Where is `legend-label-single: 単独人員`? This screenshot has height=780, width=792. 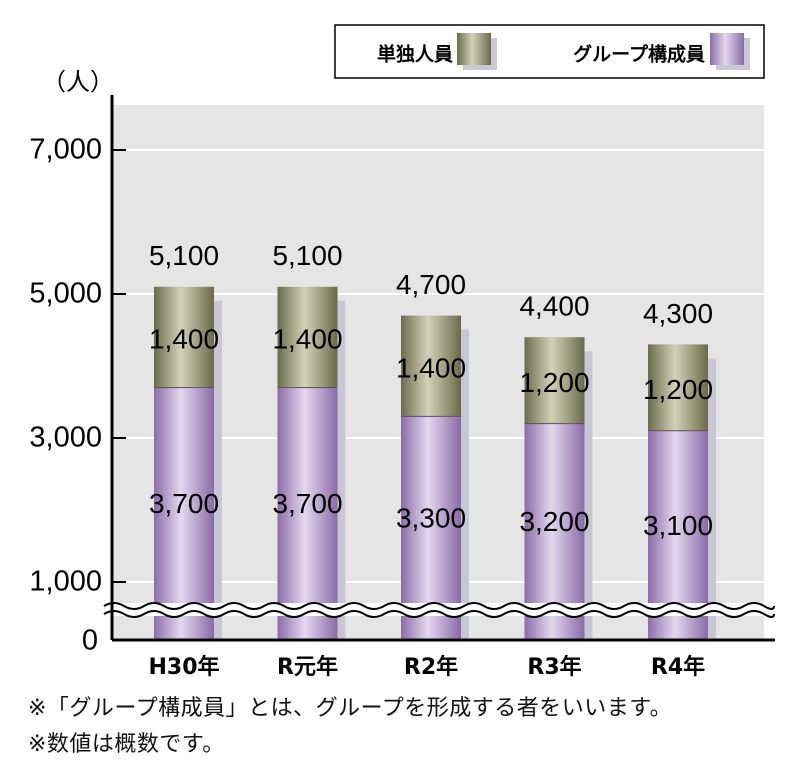
legend-label-single: 単独人員 is located at coordinates (415, 54).